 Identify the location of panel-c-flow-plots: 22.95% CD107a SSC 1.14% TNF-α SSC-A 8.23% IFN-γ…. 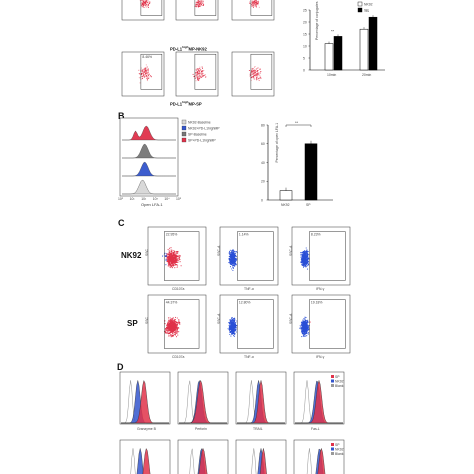
(248, 292).